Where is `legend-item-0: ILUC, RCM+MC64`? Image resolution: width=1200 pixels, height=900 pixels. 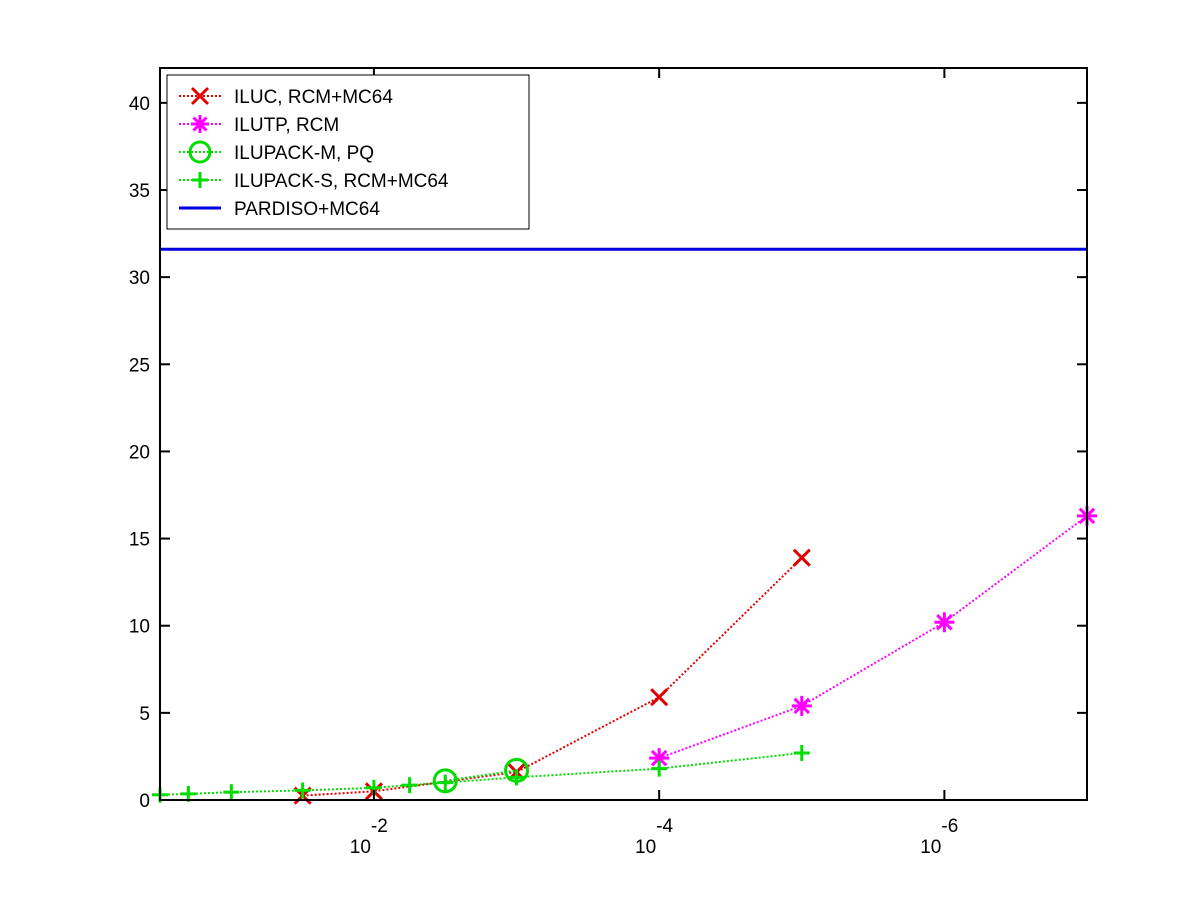 legend-item-0: ILUC, RCM+MC64 is located at coordinates (286, 97).